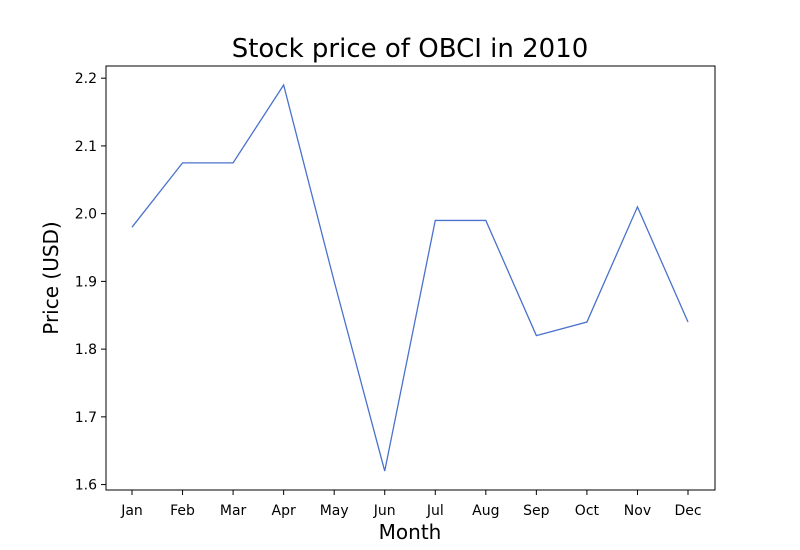  I want to click on y-tick-label: 2.2, so click(86, 79).